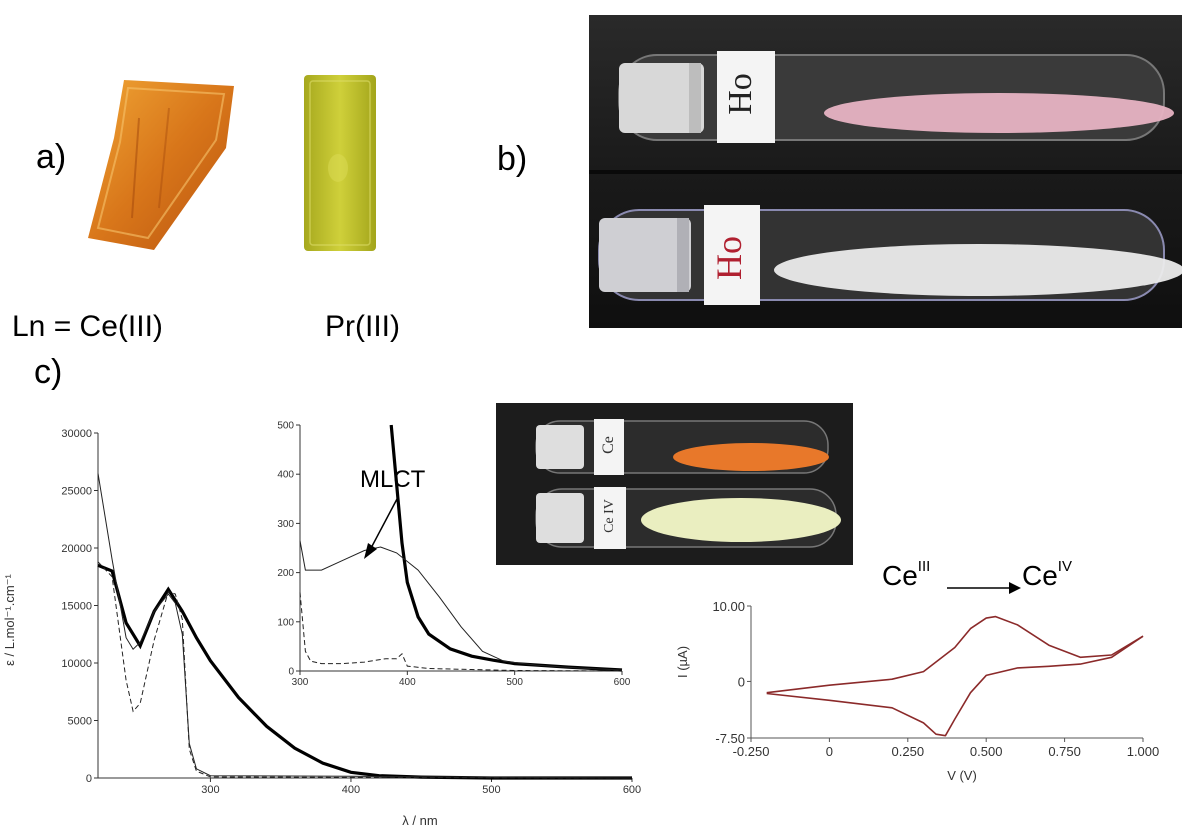 This screenshot has width=1185, height=835. Describe the element at coordinates (1064, 751) in the screenshot. I see `cv-x-tick-label: 0.750` at that location.